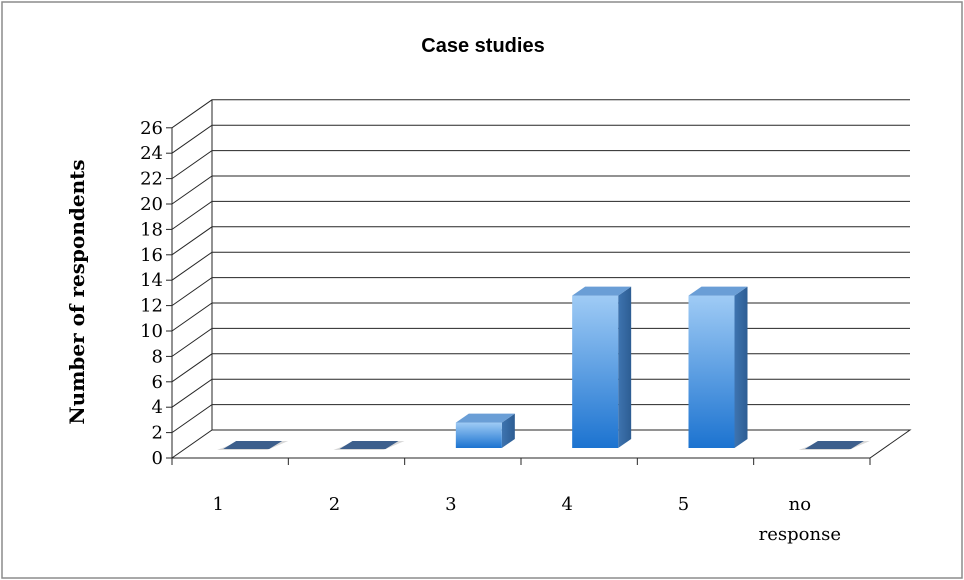 The height and width of the screenshot is (580, 964). I want to click on y-tick-label-26: 26, so click(151, 128).